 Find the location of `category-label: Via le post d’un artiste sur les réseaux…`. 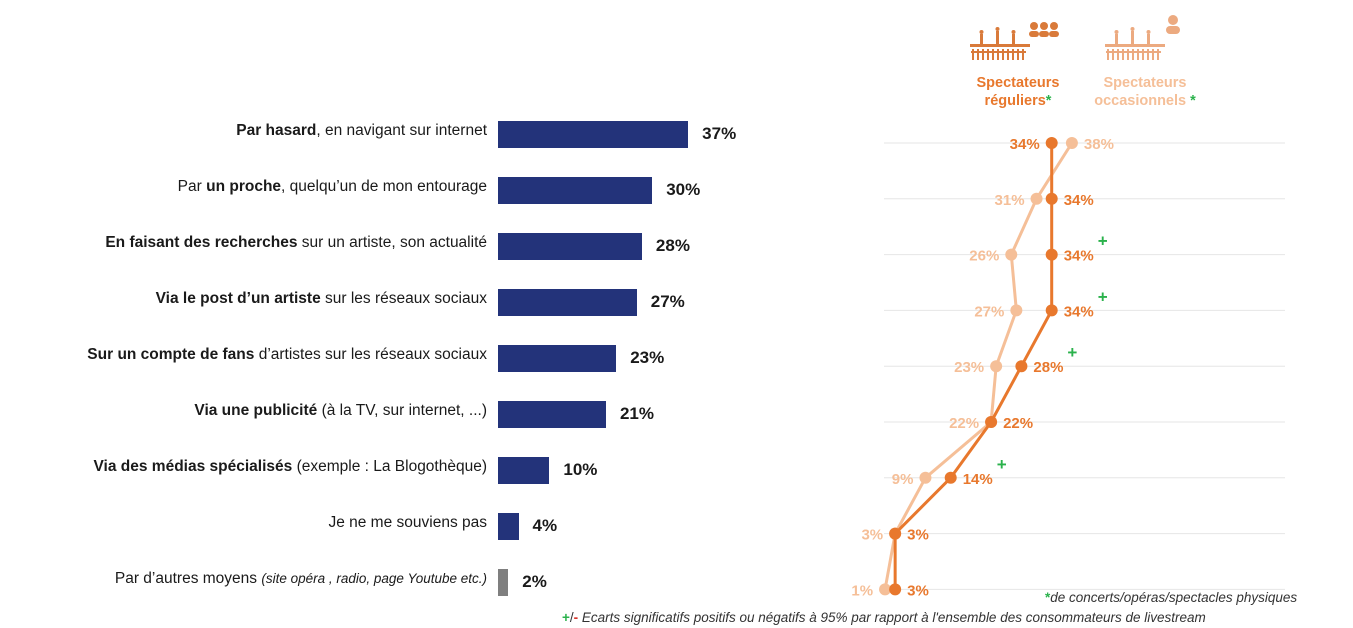

category-label: Via le post d’un artiste sur les réseaux… is located at coordinates (321, 298).